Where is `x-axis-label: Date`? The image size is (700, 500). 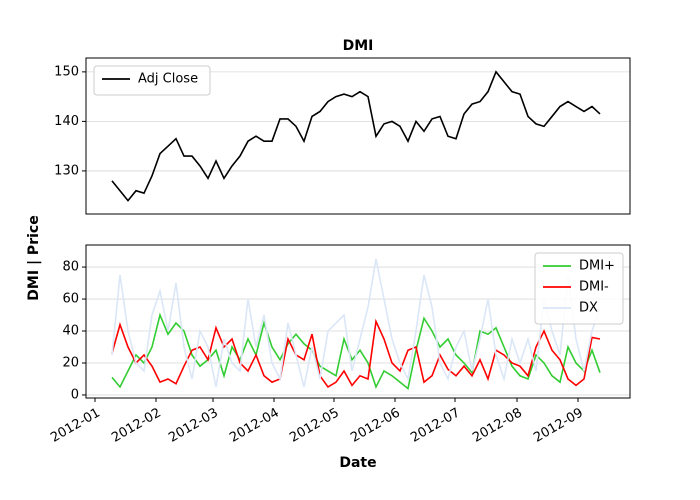 x-axis-label: Date is located at coordinates (357, 463).